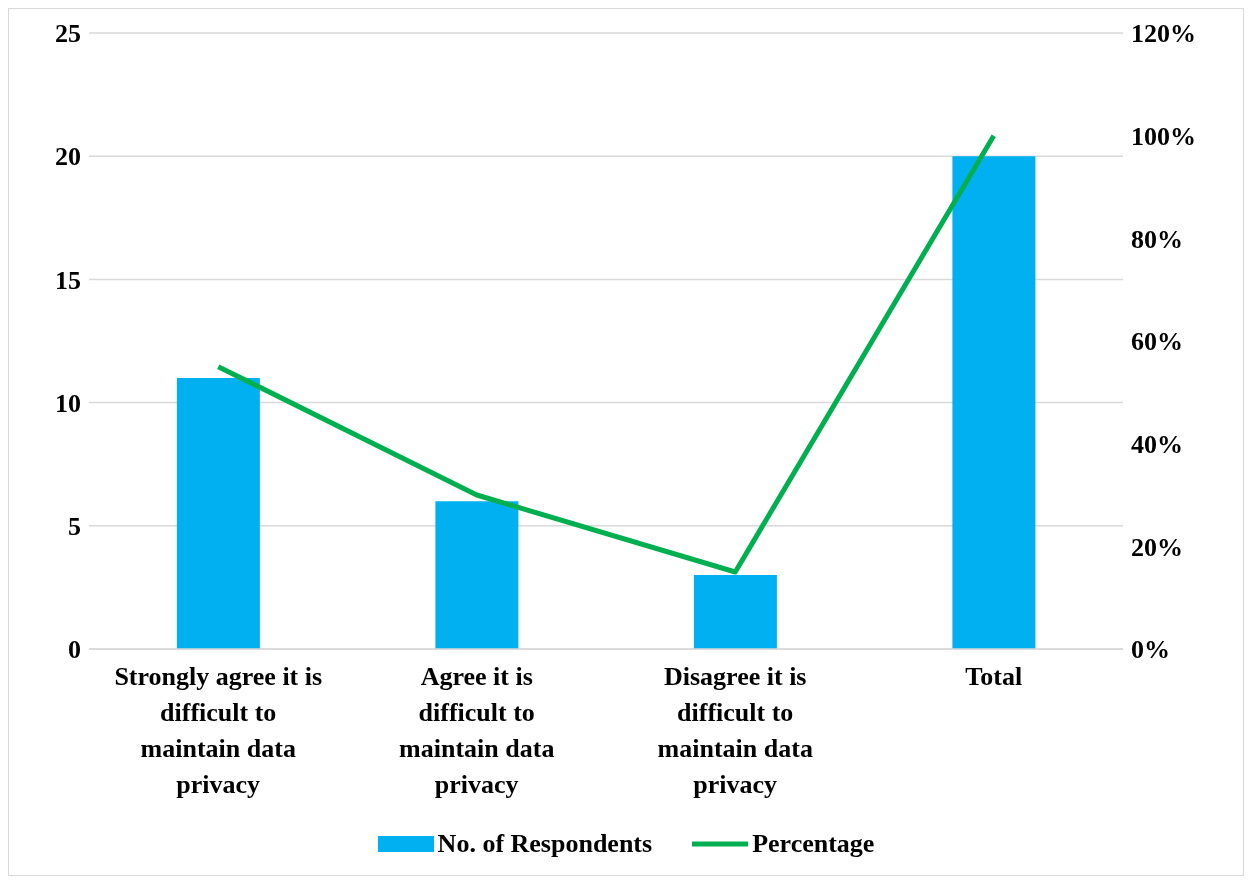  Describe the element at coordinates (68, 280) in the screenshot. I see `y-tick-label: 15` at that location.